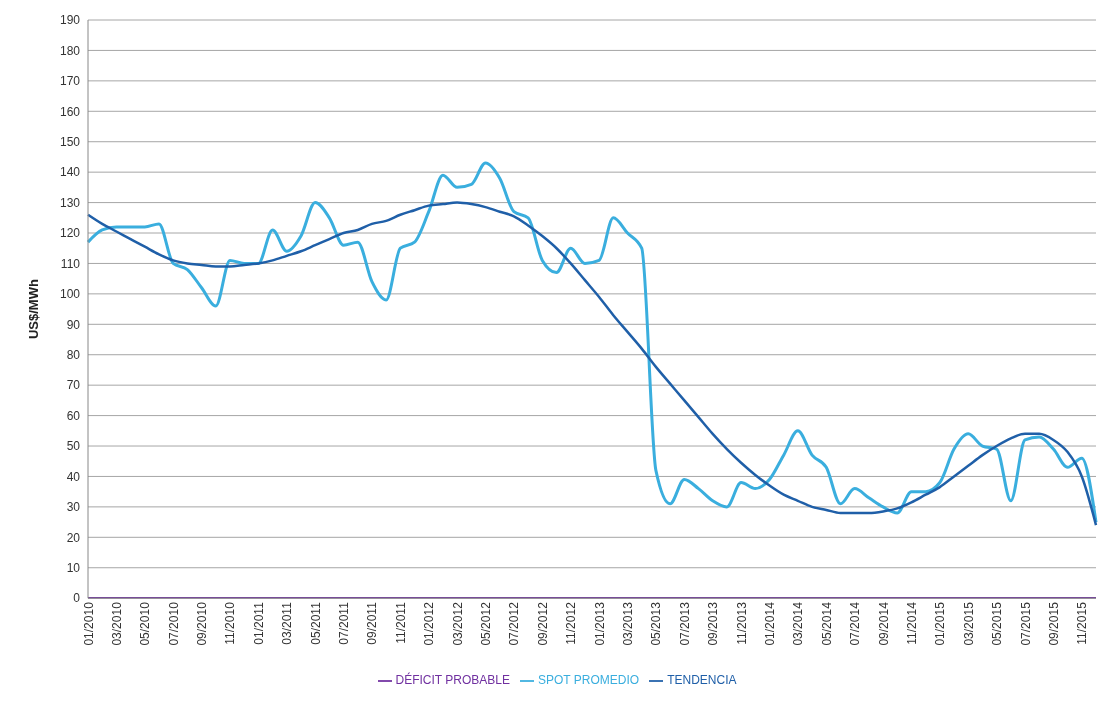  I want to click on y-tick-label: 30, so click(73, 507).